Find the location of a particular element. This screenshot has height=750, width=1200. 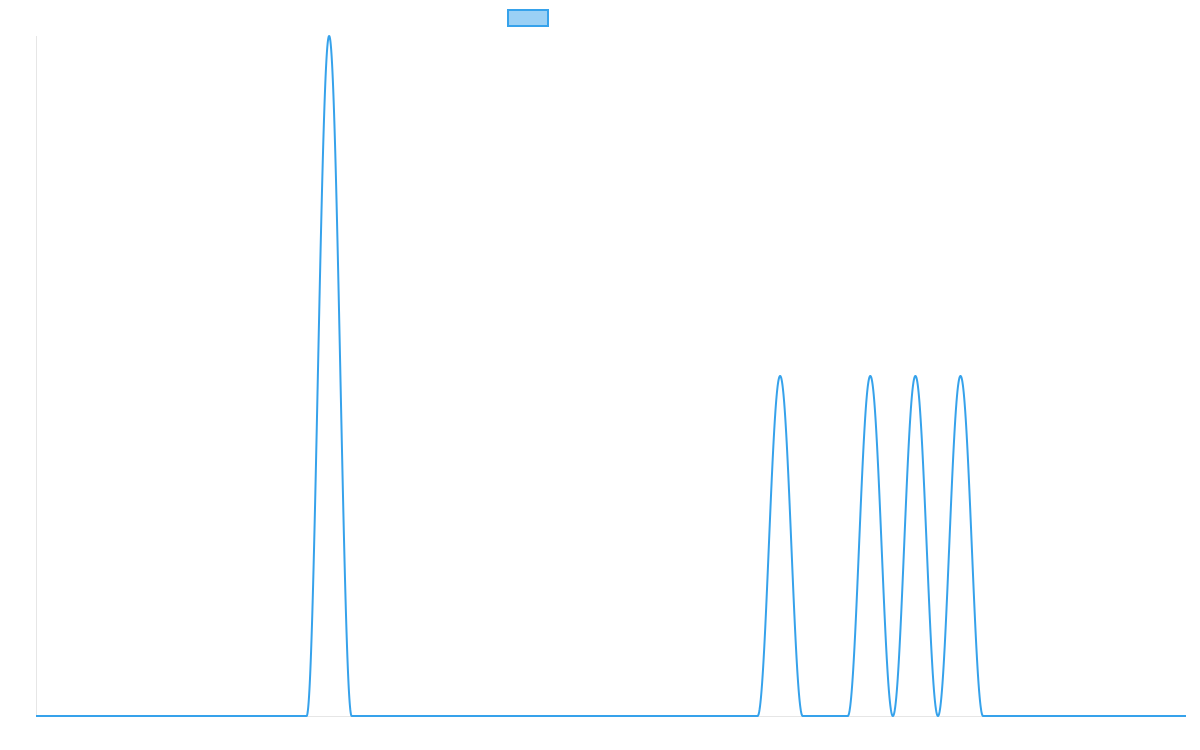

legend-swatch is located at coordinates (528, 18).